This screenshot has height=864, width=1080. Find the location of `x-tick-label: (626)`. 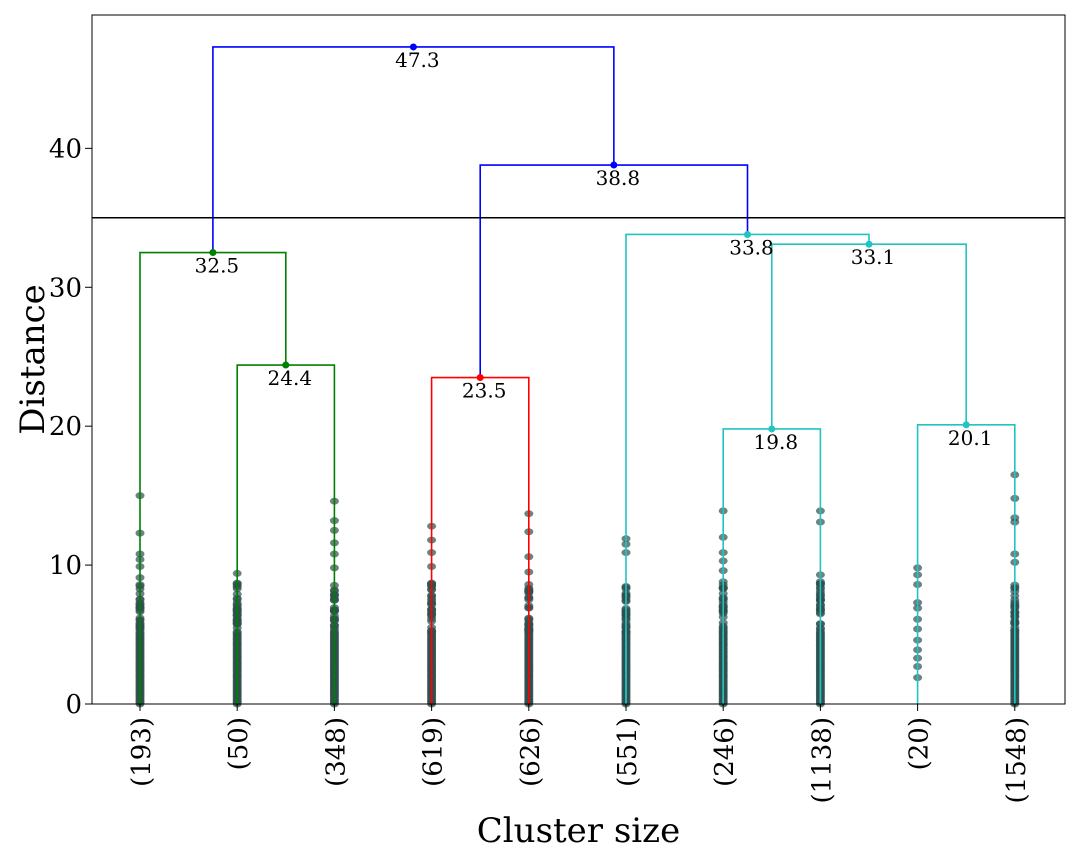

x-tick-label: (626) is located at coordinates (531, 752).